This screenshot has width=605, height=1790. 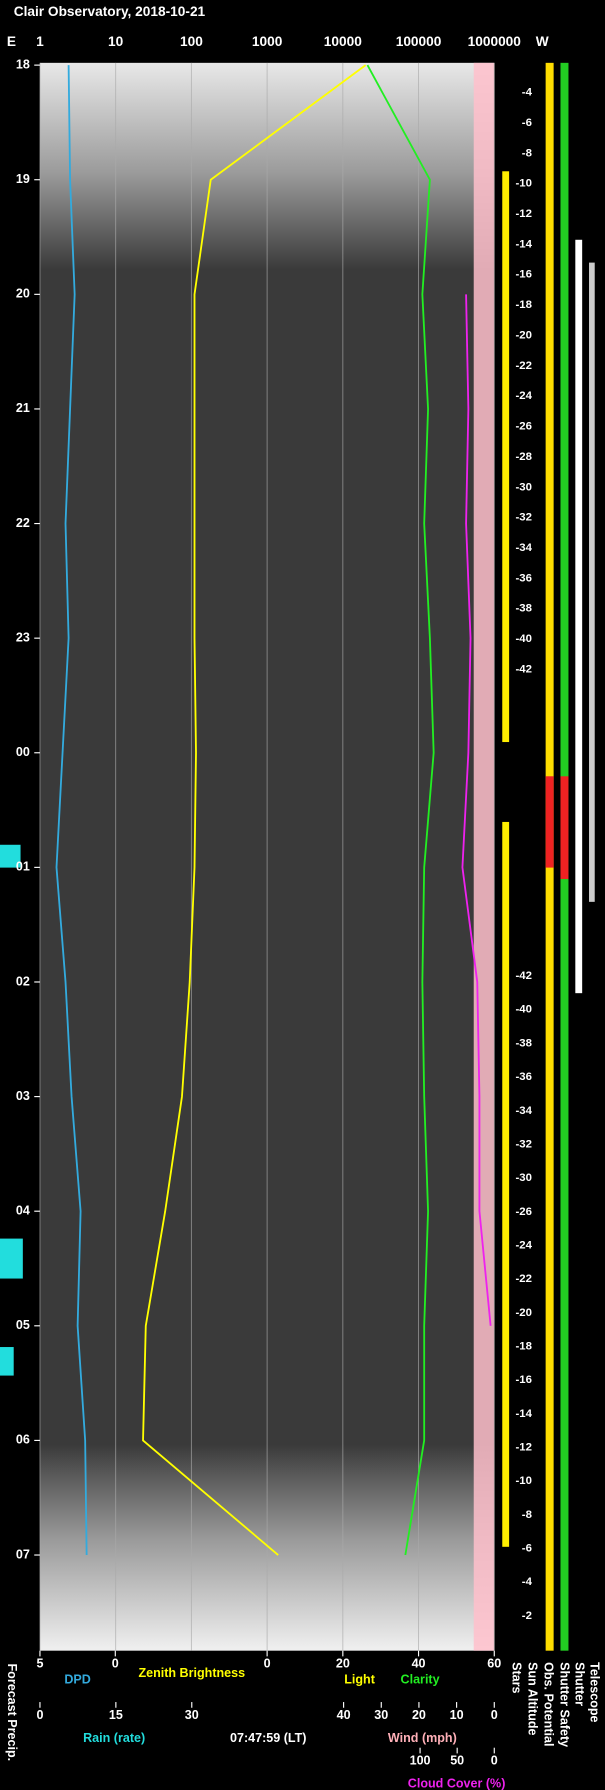 What do you see at coordinates (116, 1715) in the screenshot?
I see `bottom-tick-label: 15` at bounding box center [116, 1715].